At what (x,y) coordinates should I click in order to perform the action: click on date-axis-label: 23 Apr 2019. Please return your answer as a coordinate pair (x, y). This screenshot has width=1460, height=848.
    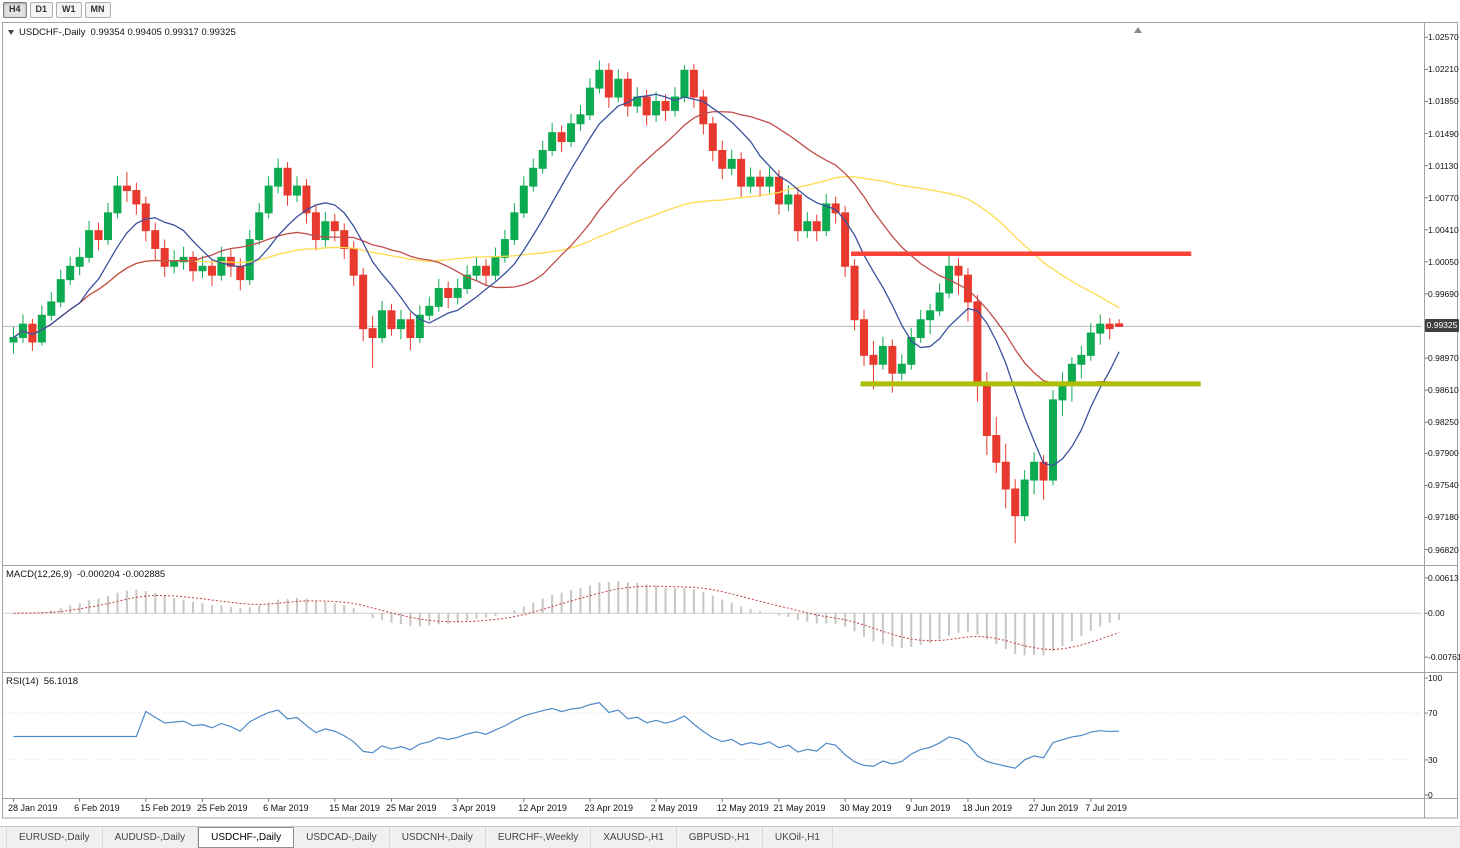
    Looking at the image, I should click on (608, 808).